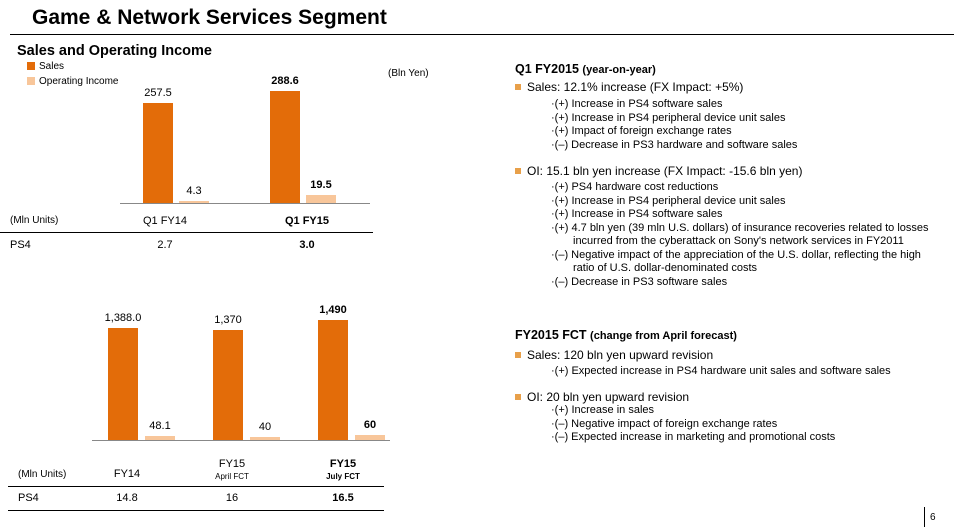 This screenshot has height=532, width=954. Describe the element at coordinates (52, 66) in the screenshot. I see `legend-sales-label: Sales` at that location.